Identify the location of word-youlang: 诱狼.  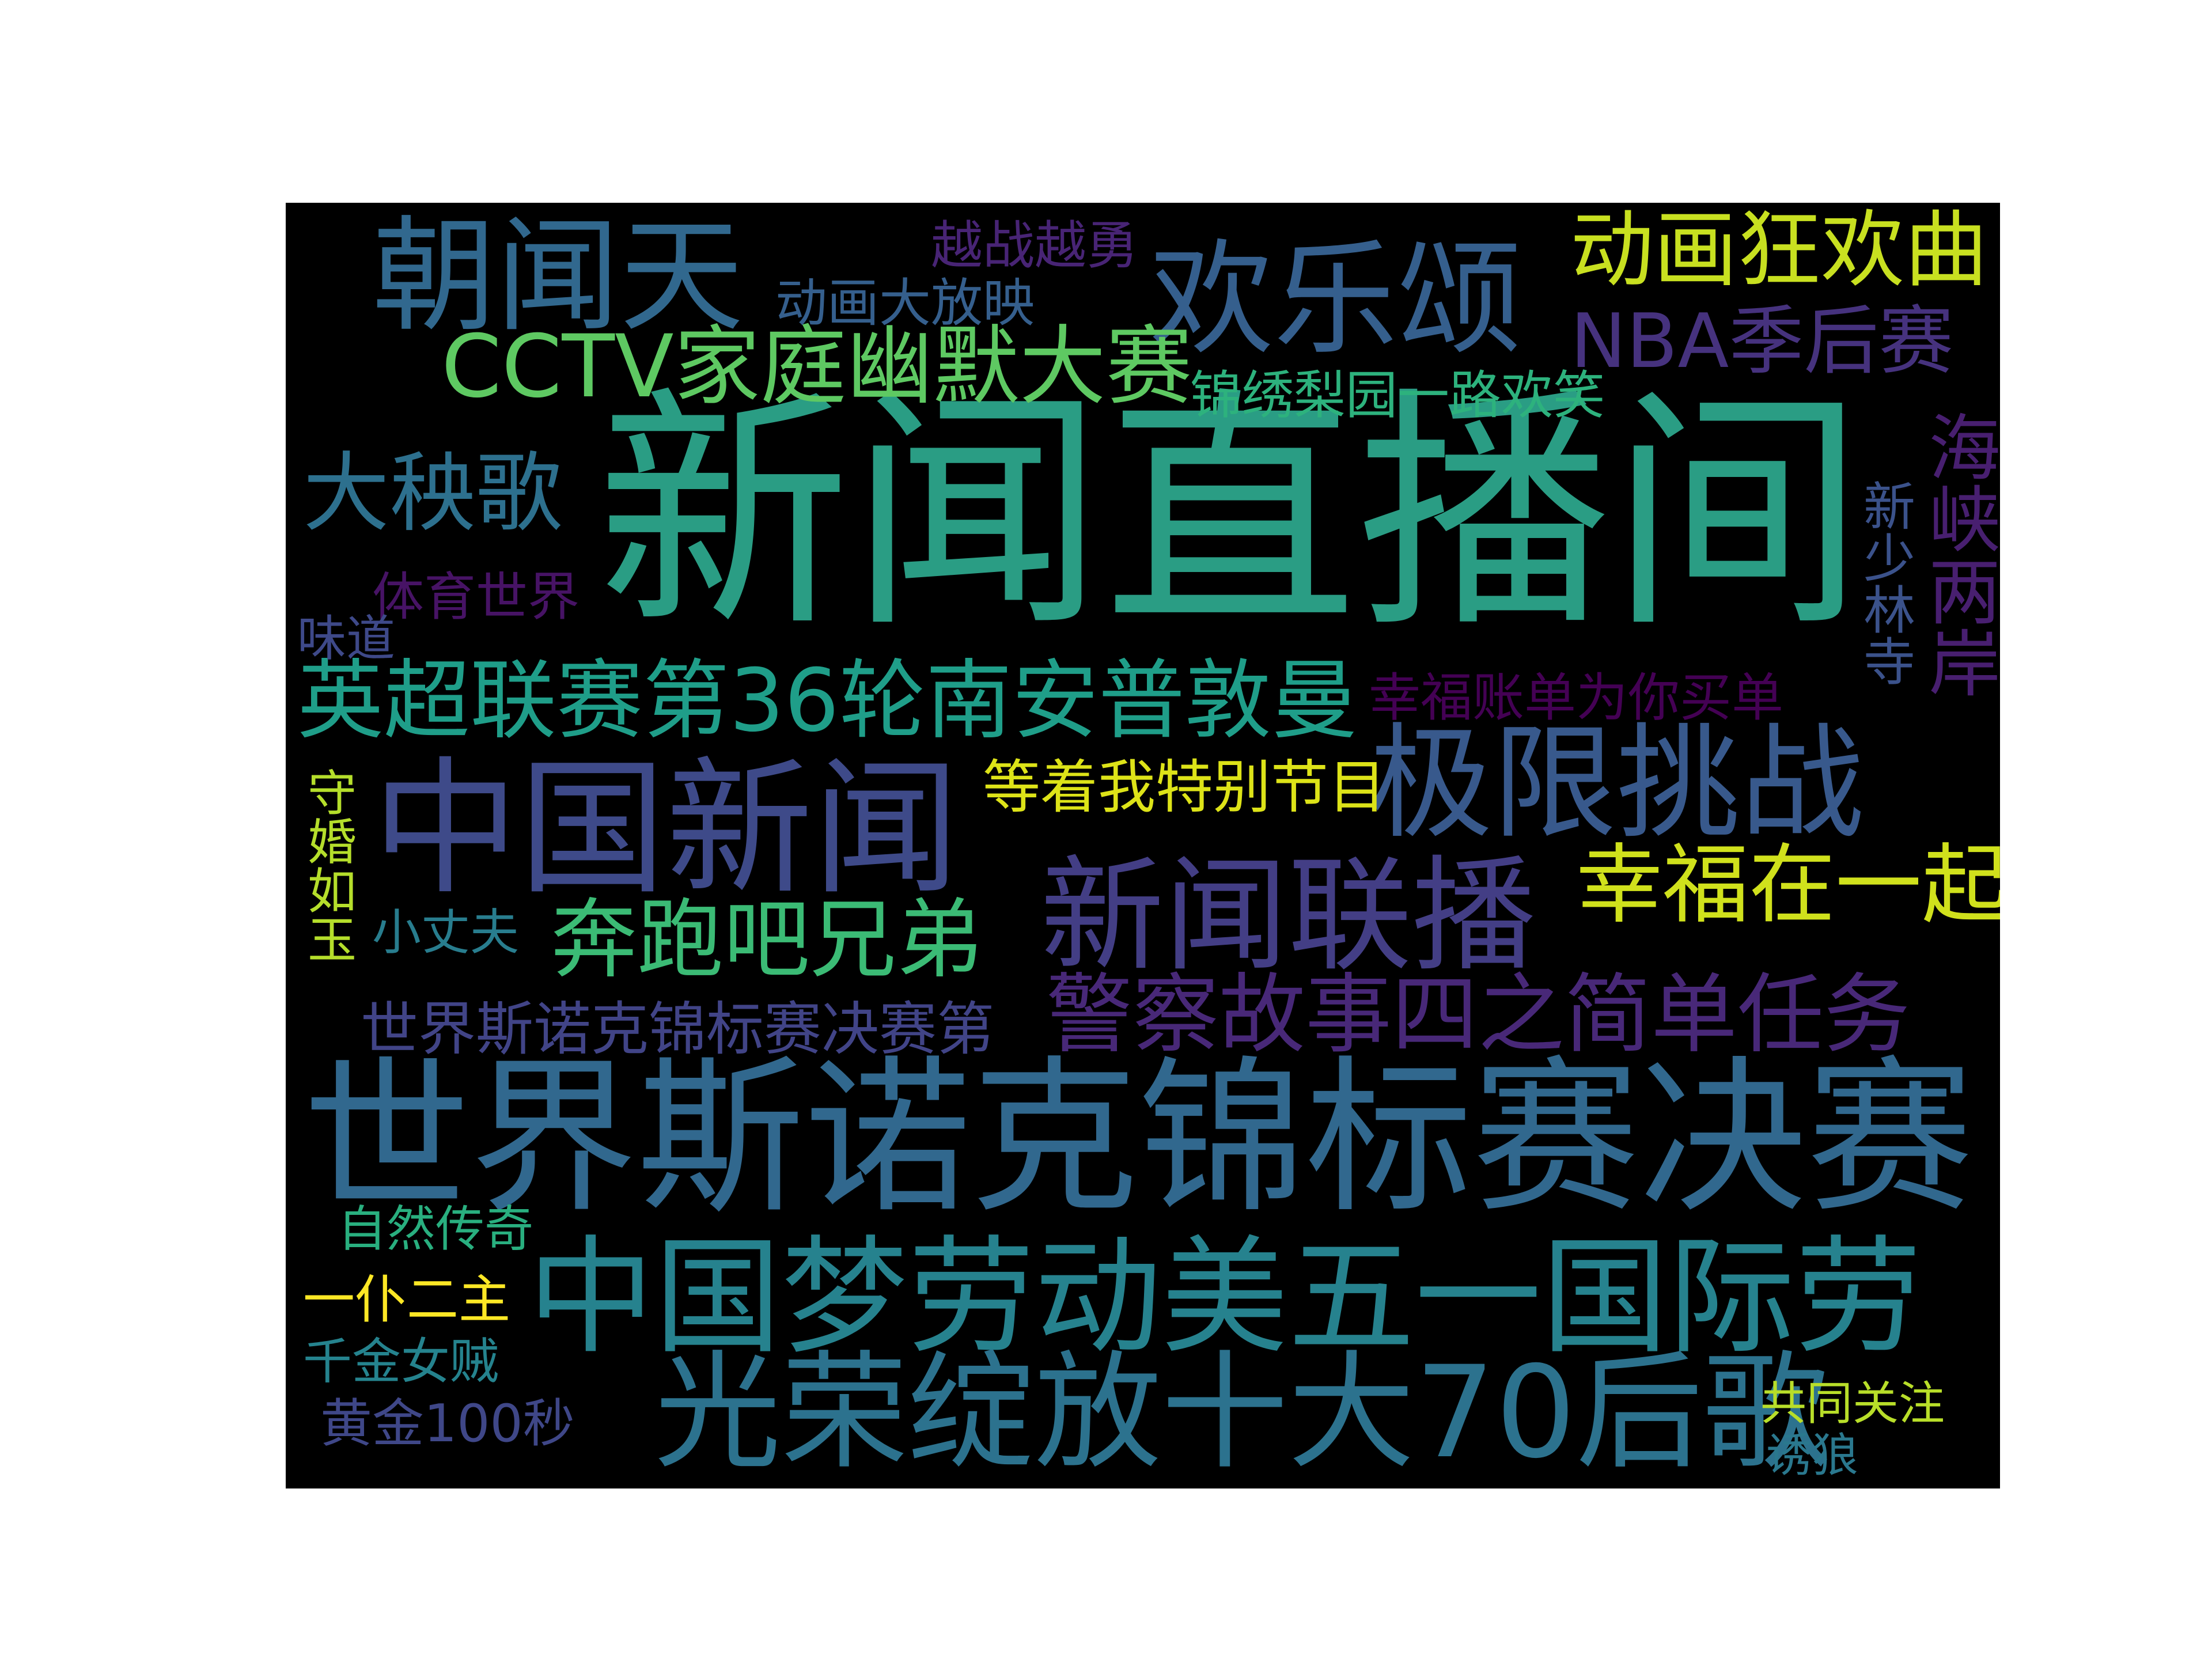
(1812, 1455).